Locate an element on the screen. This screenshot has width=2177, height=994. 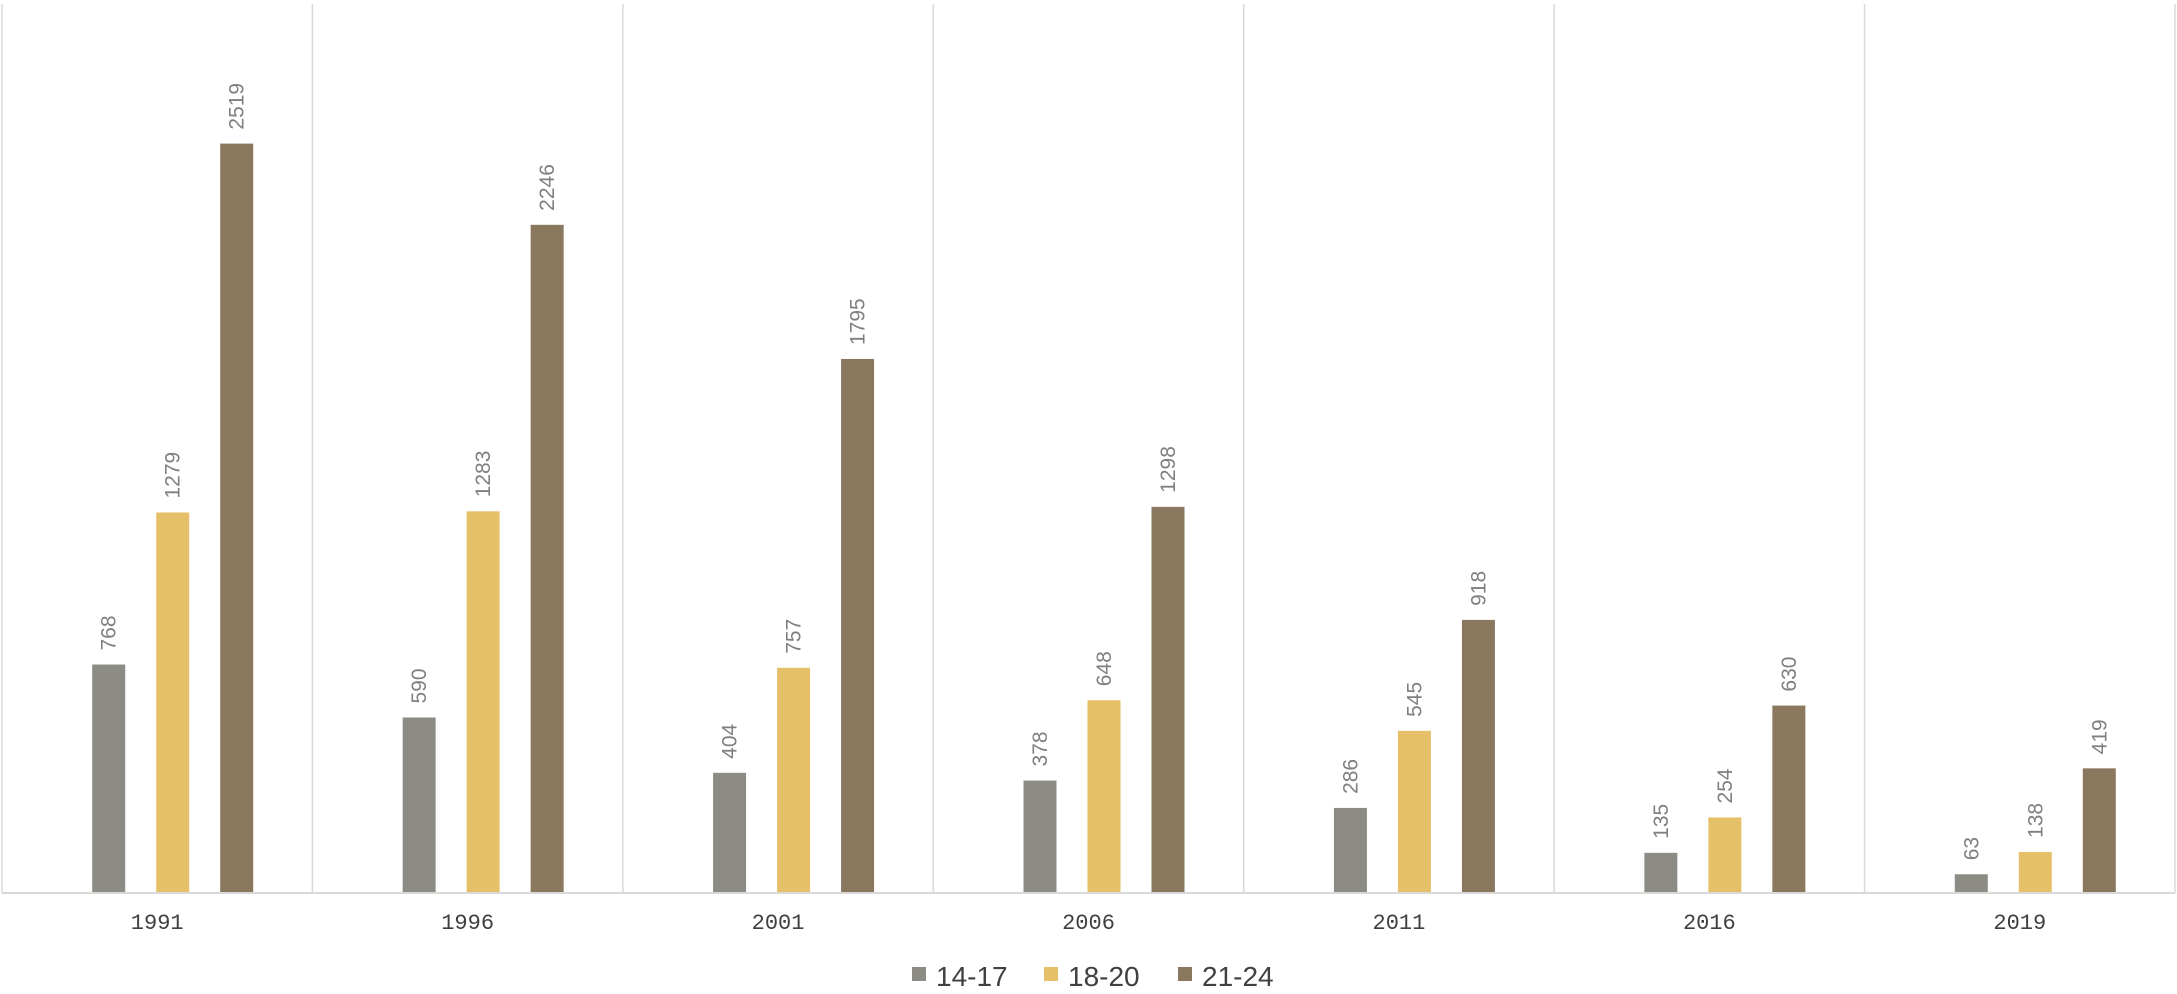
data-label: 918 is located at coordinates (1478, 588).